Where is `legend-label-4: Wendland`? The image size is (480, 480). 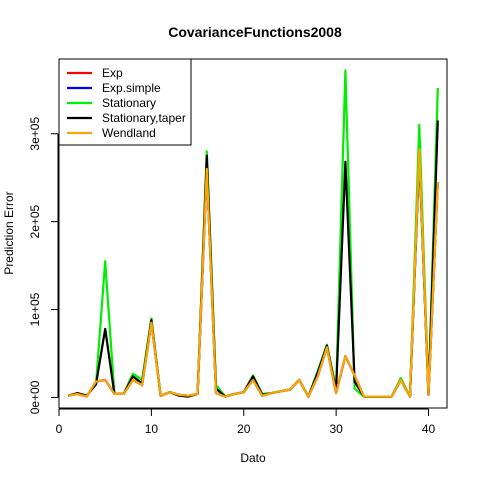 legend-label-4: Wendland is located at coordinates (129, 133).